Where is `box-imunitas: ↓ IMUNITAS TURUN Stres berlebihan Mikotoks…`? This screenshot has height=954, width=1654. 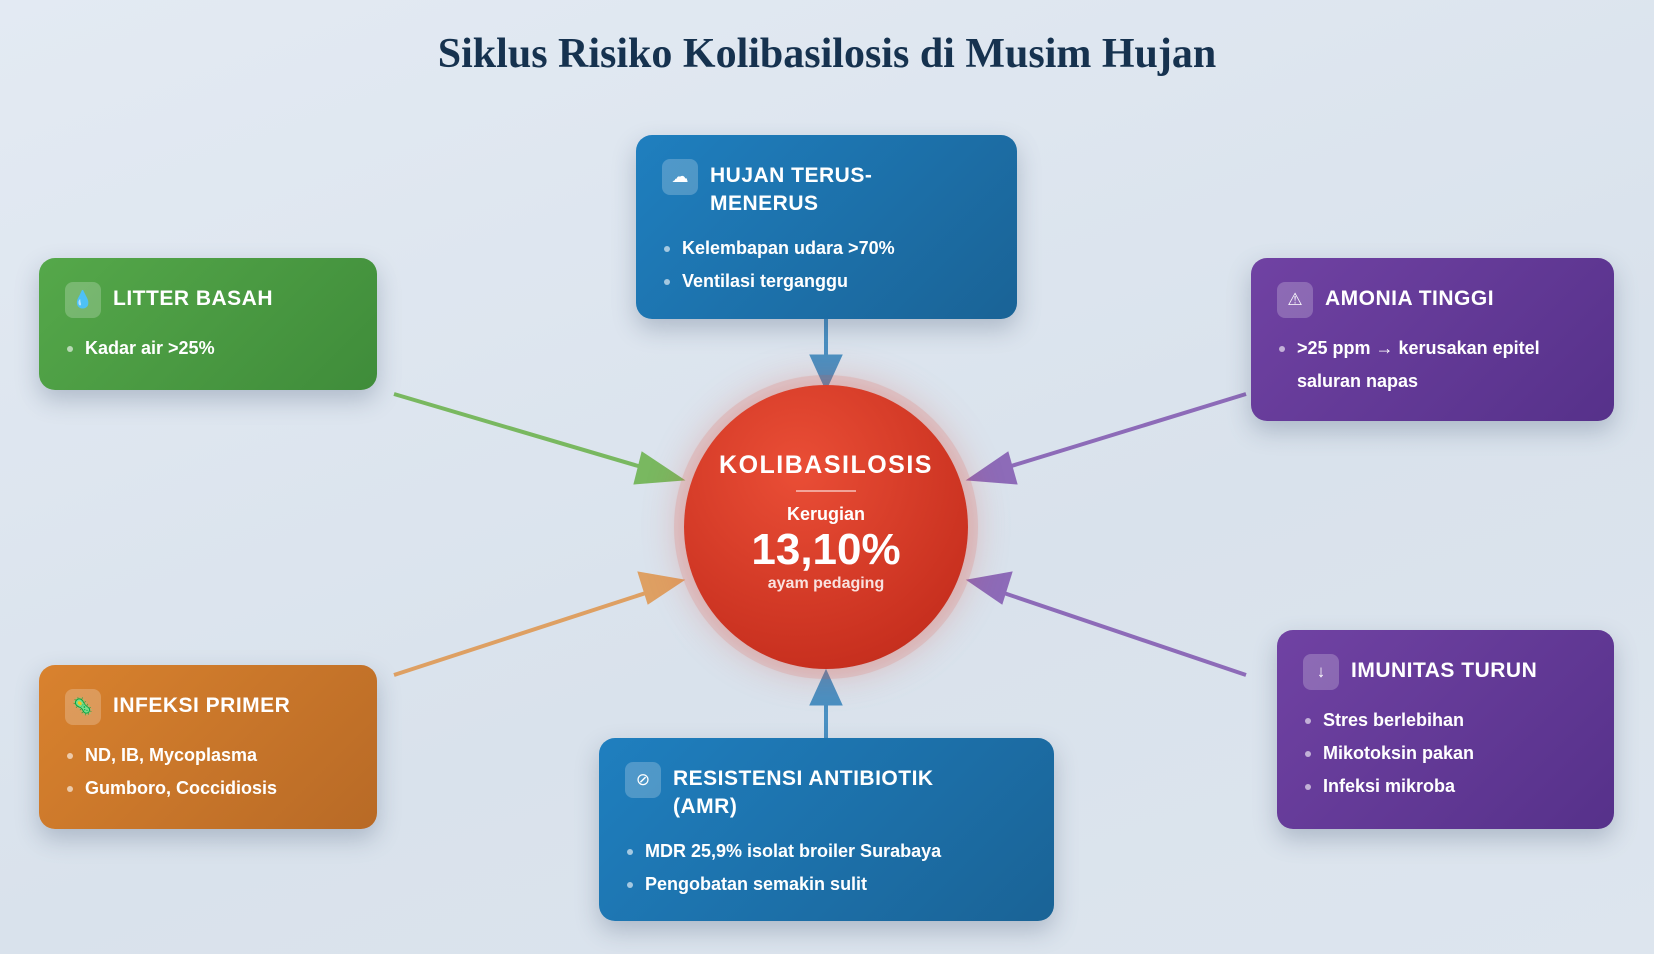 box-imunitas: ↓ IMUNITAS TURUN Stres berlebihan Mikotoks… is located at coordinates (1445, 729).